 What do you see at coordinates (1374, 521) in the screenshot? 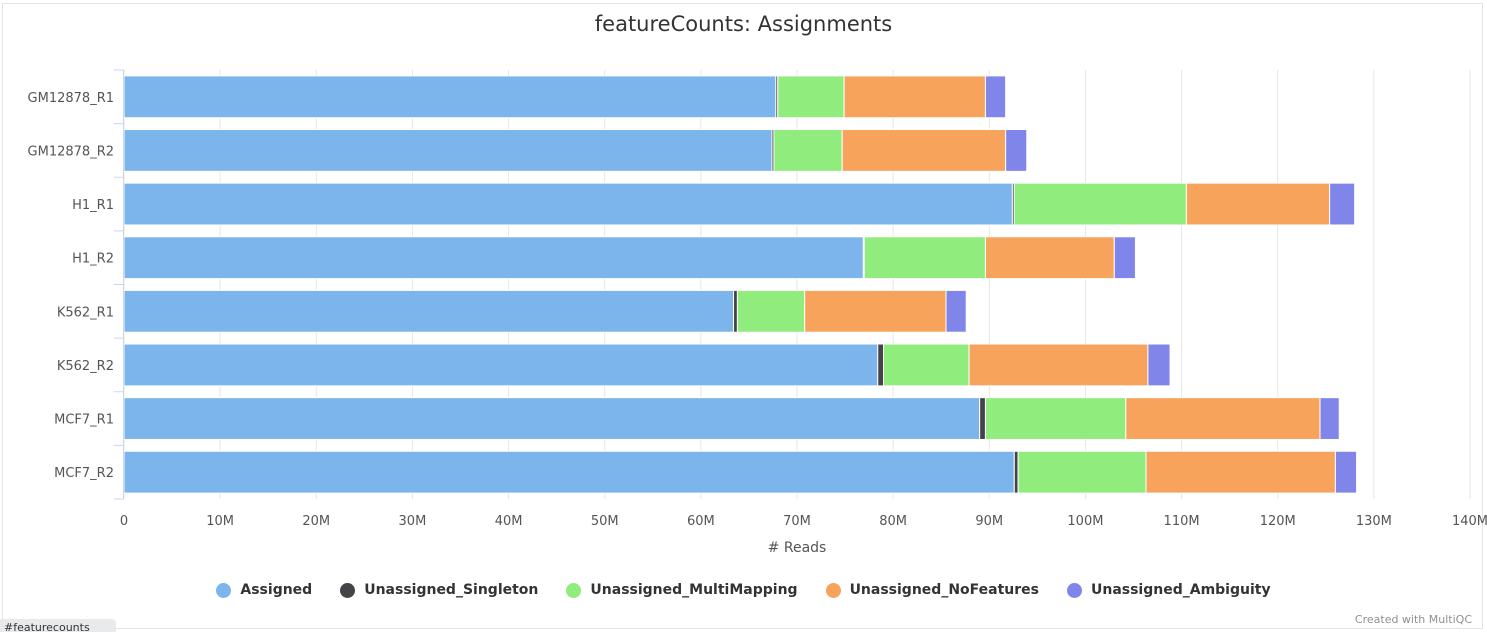
I see `x-tick-label: 130M` at bounding box center [1374, 521].